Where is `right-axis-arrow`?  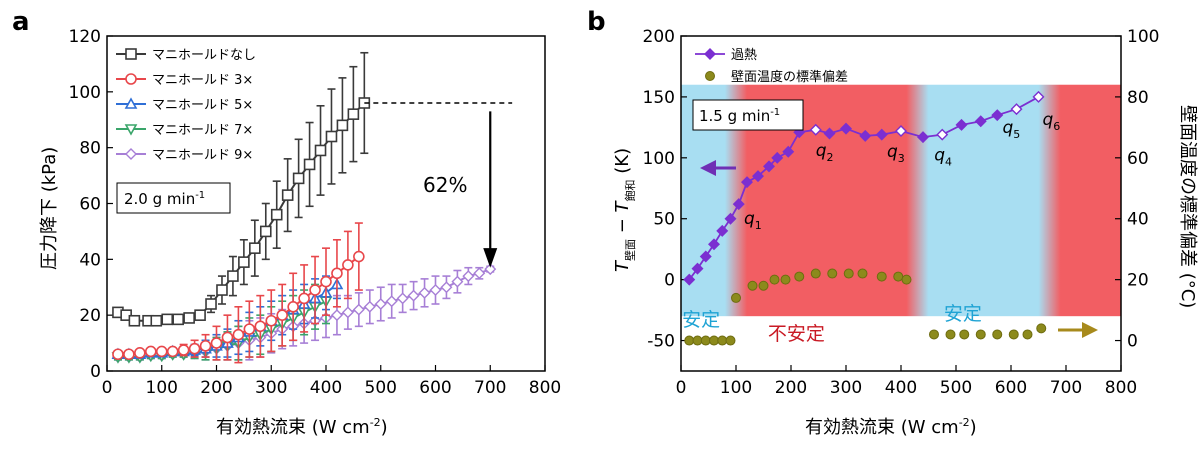
right-axis-arrow is located at coordinates (1078, 330).